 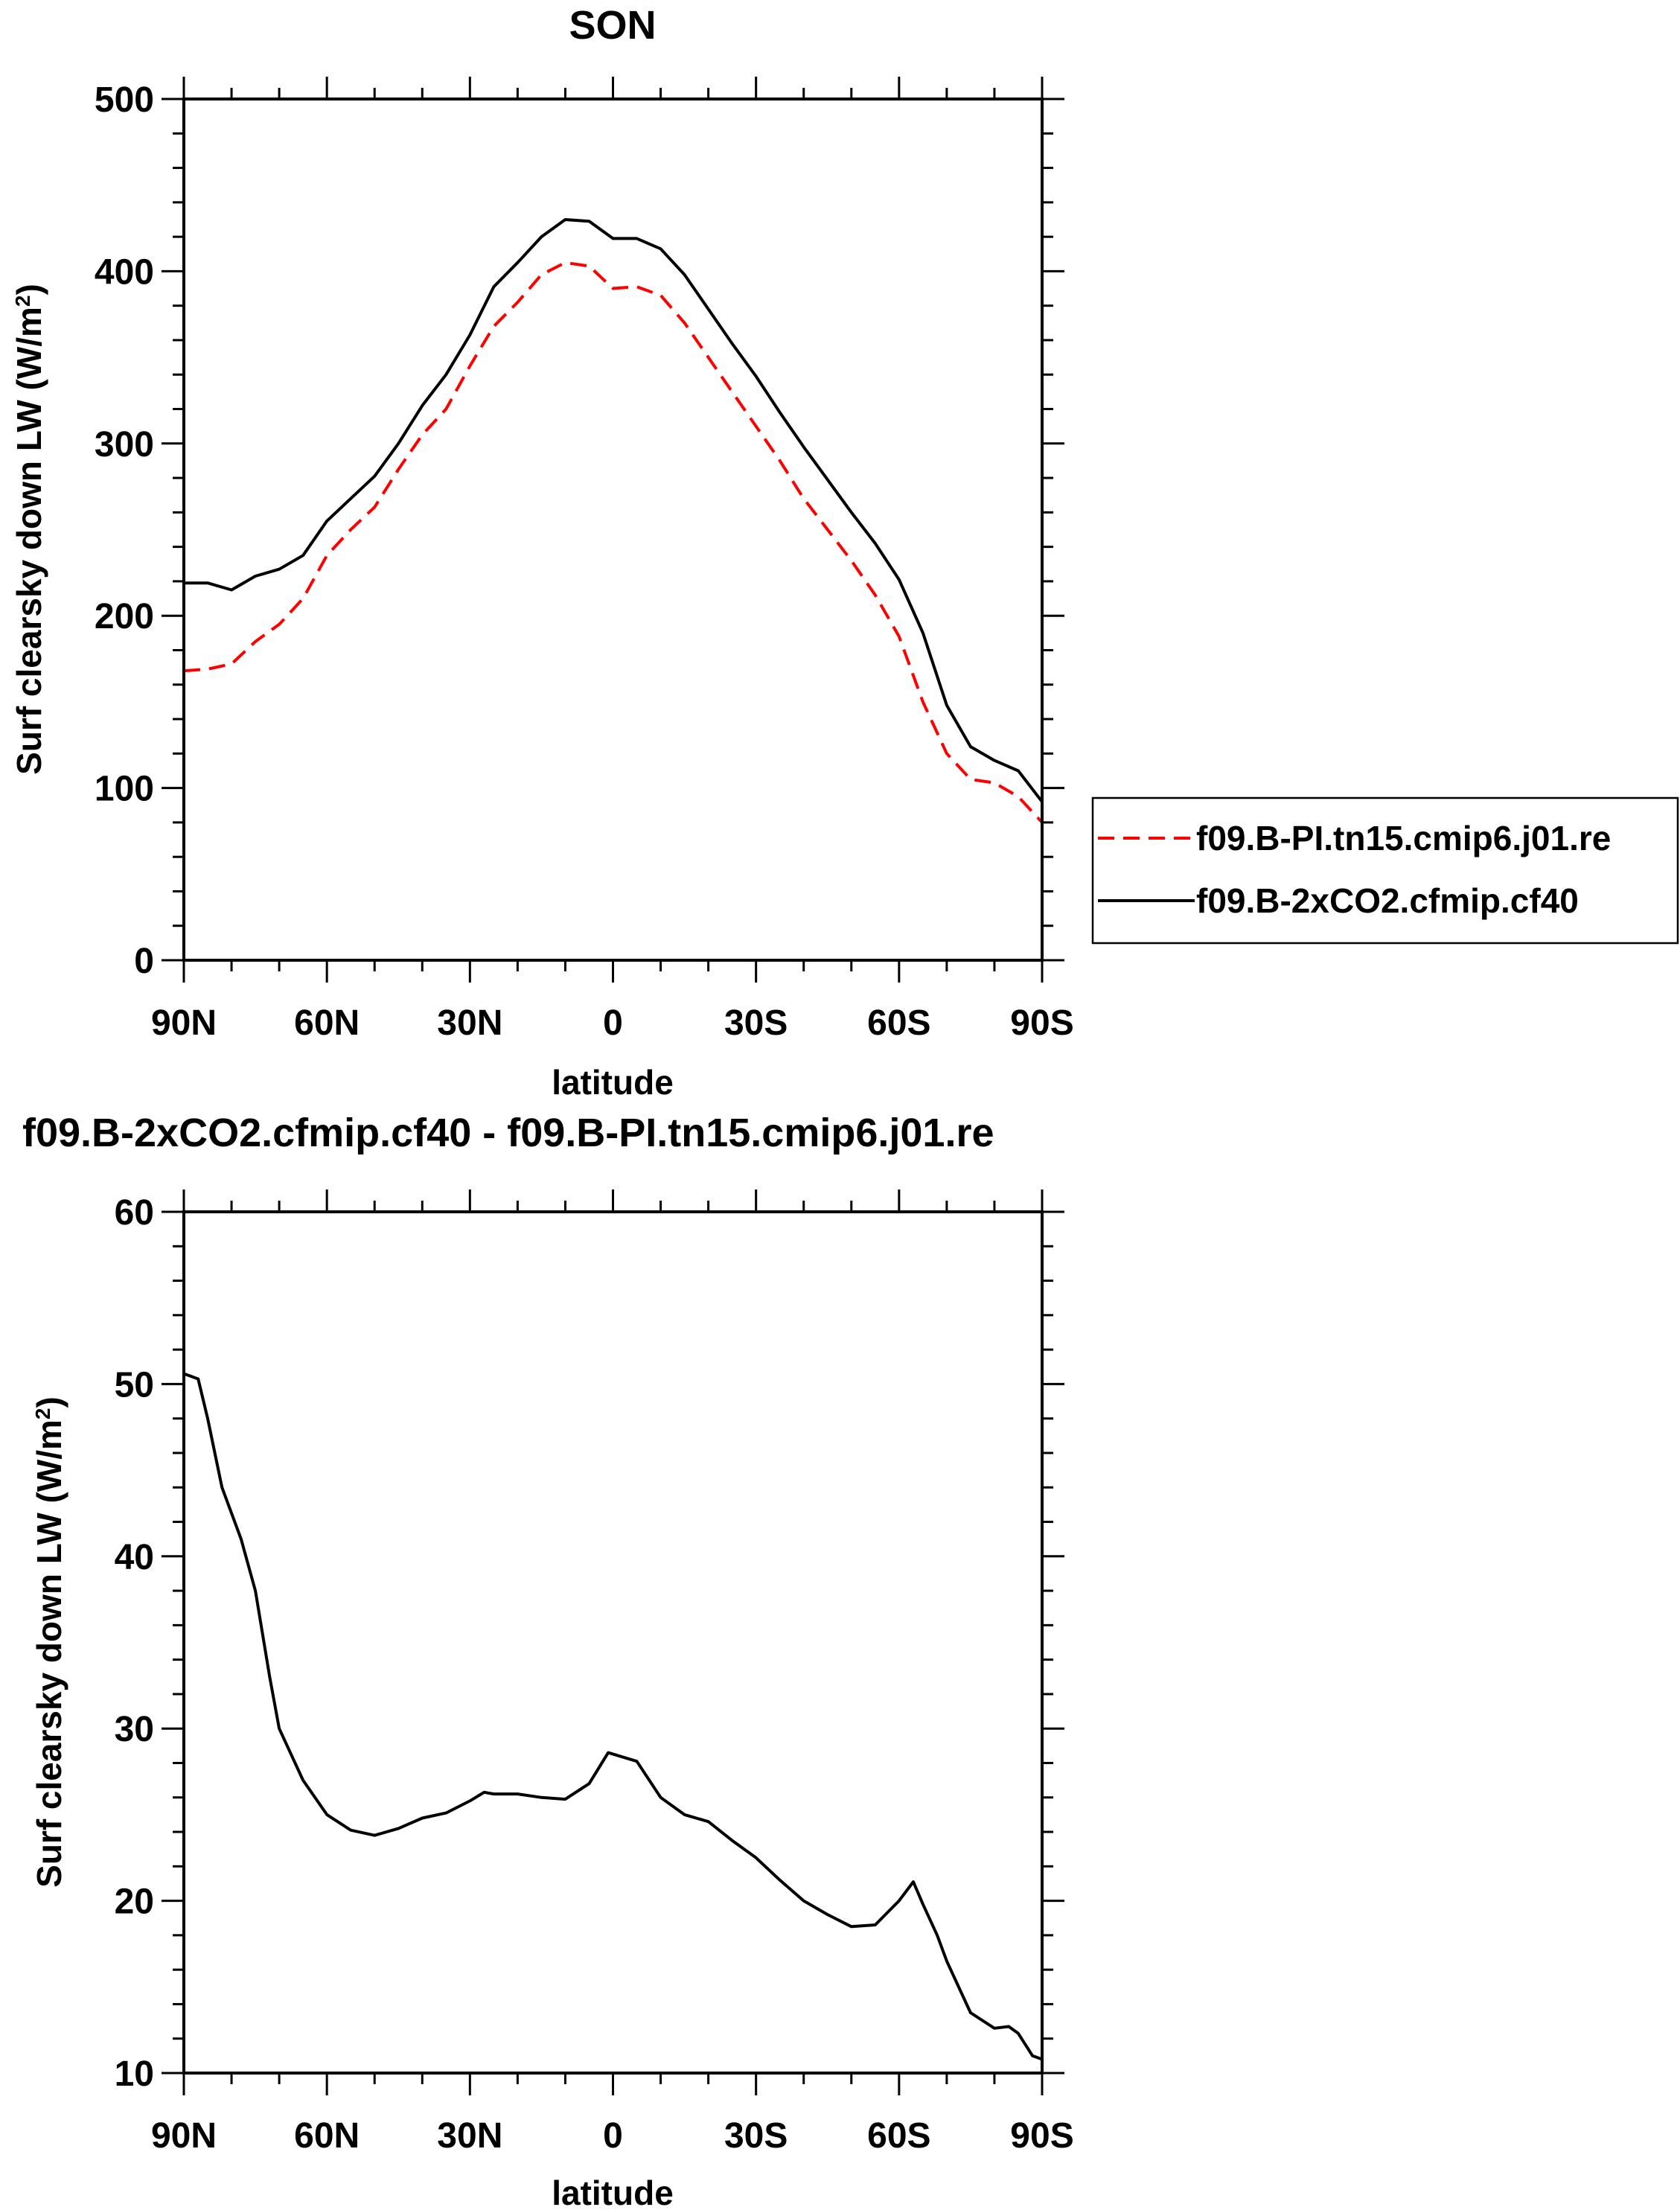 What do you see at coordinates (125, 272) in the screenshot?
I see `y-tick-label: 400` at bounding box center [125, 272].